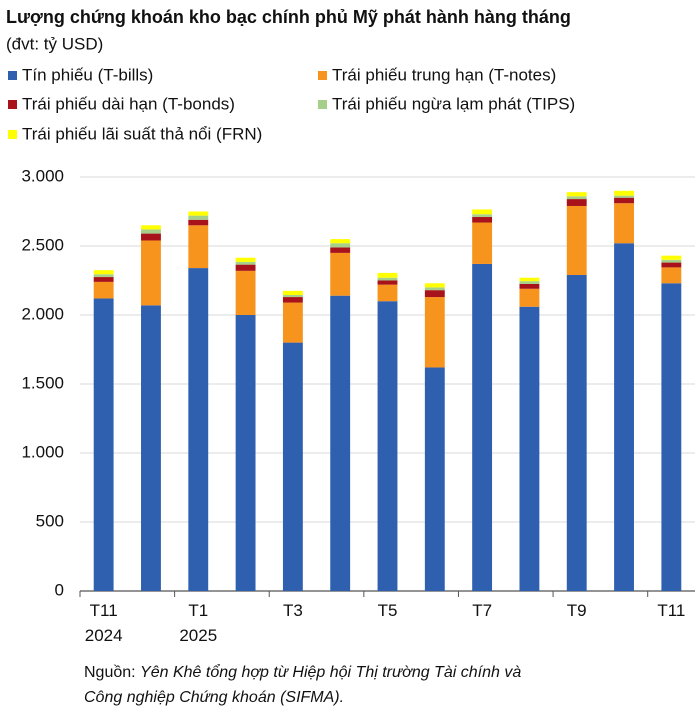 This screenshot has height=716, width=700. Describe the element at coordinates (42, 382) in the screenshot. I see `y-tick-label: 1.500` at that location.